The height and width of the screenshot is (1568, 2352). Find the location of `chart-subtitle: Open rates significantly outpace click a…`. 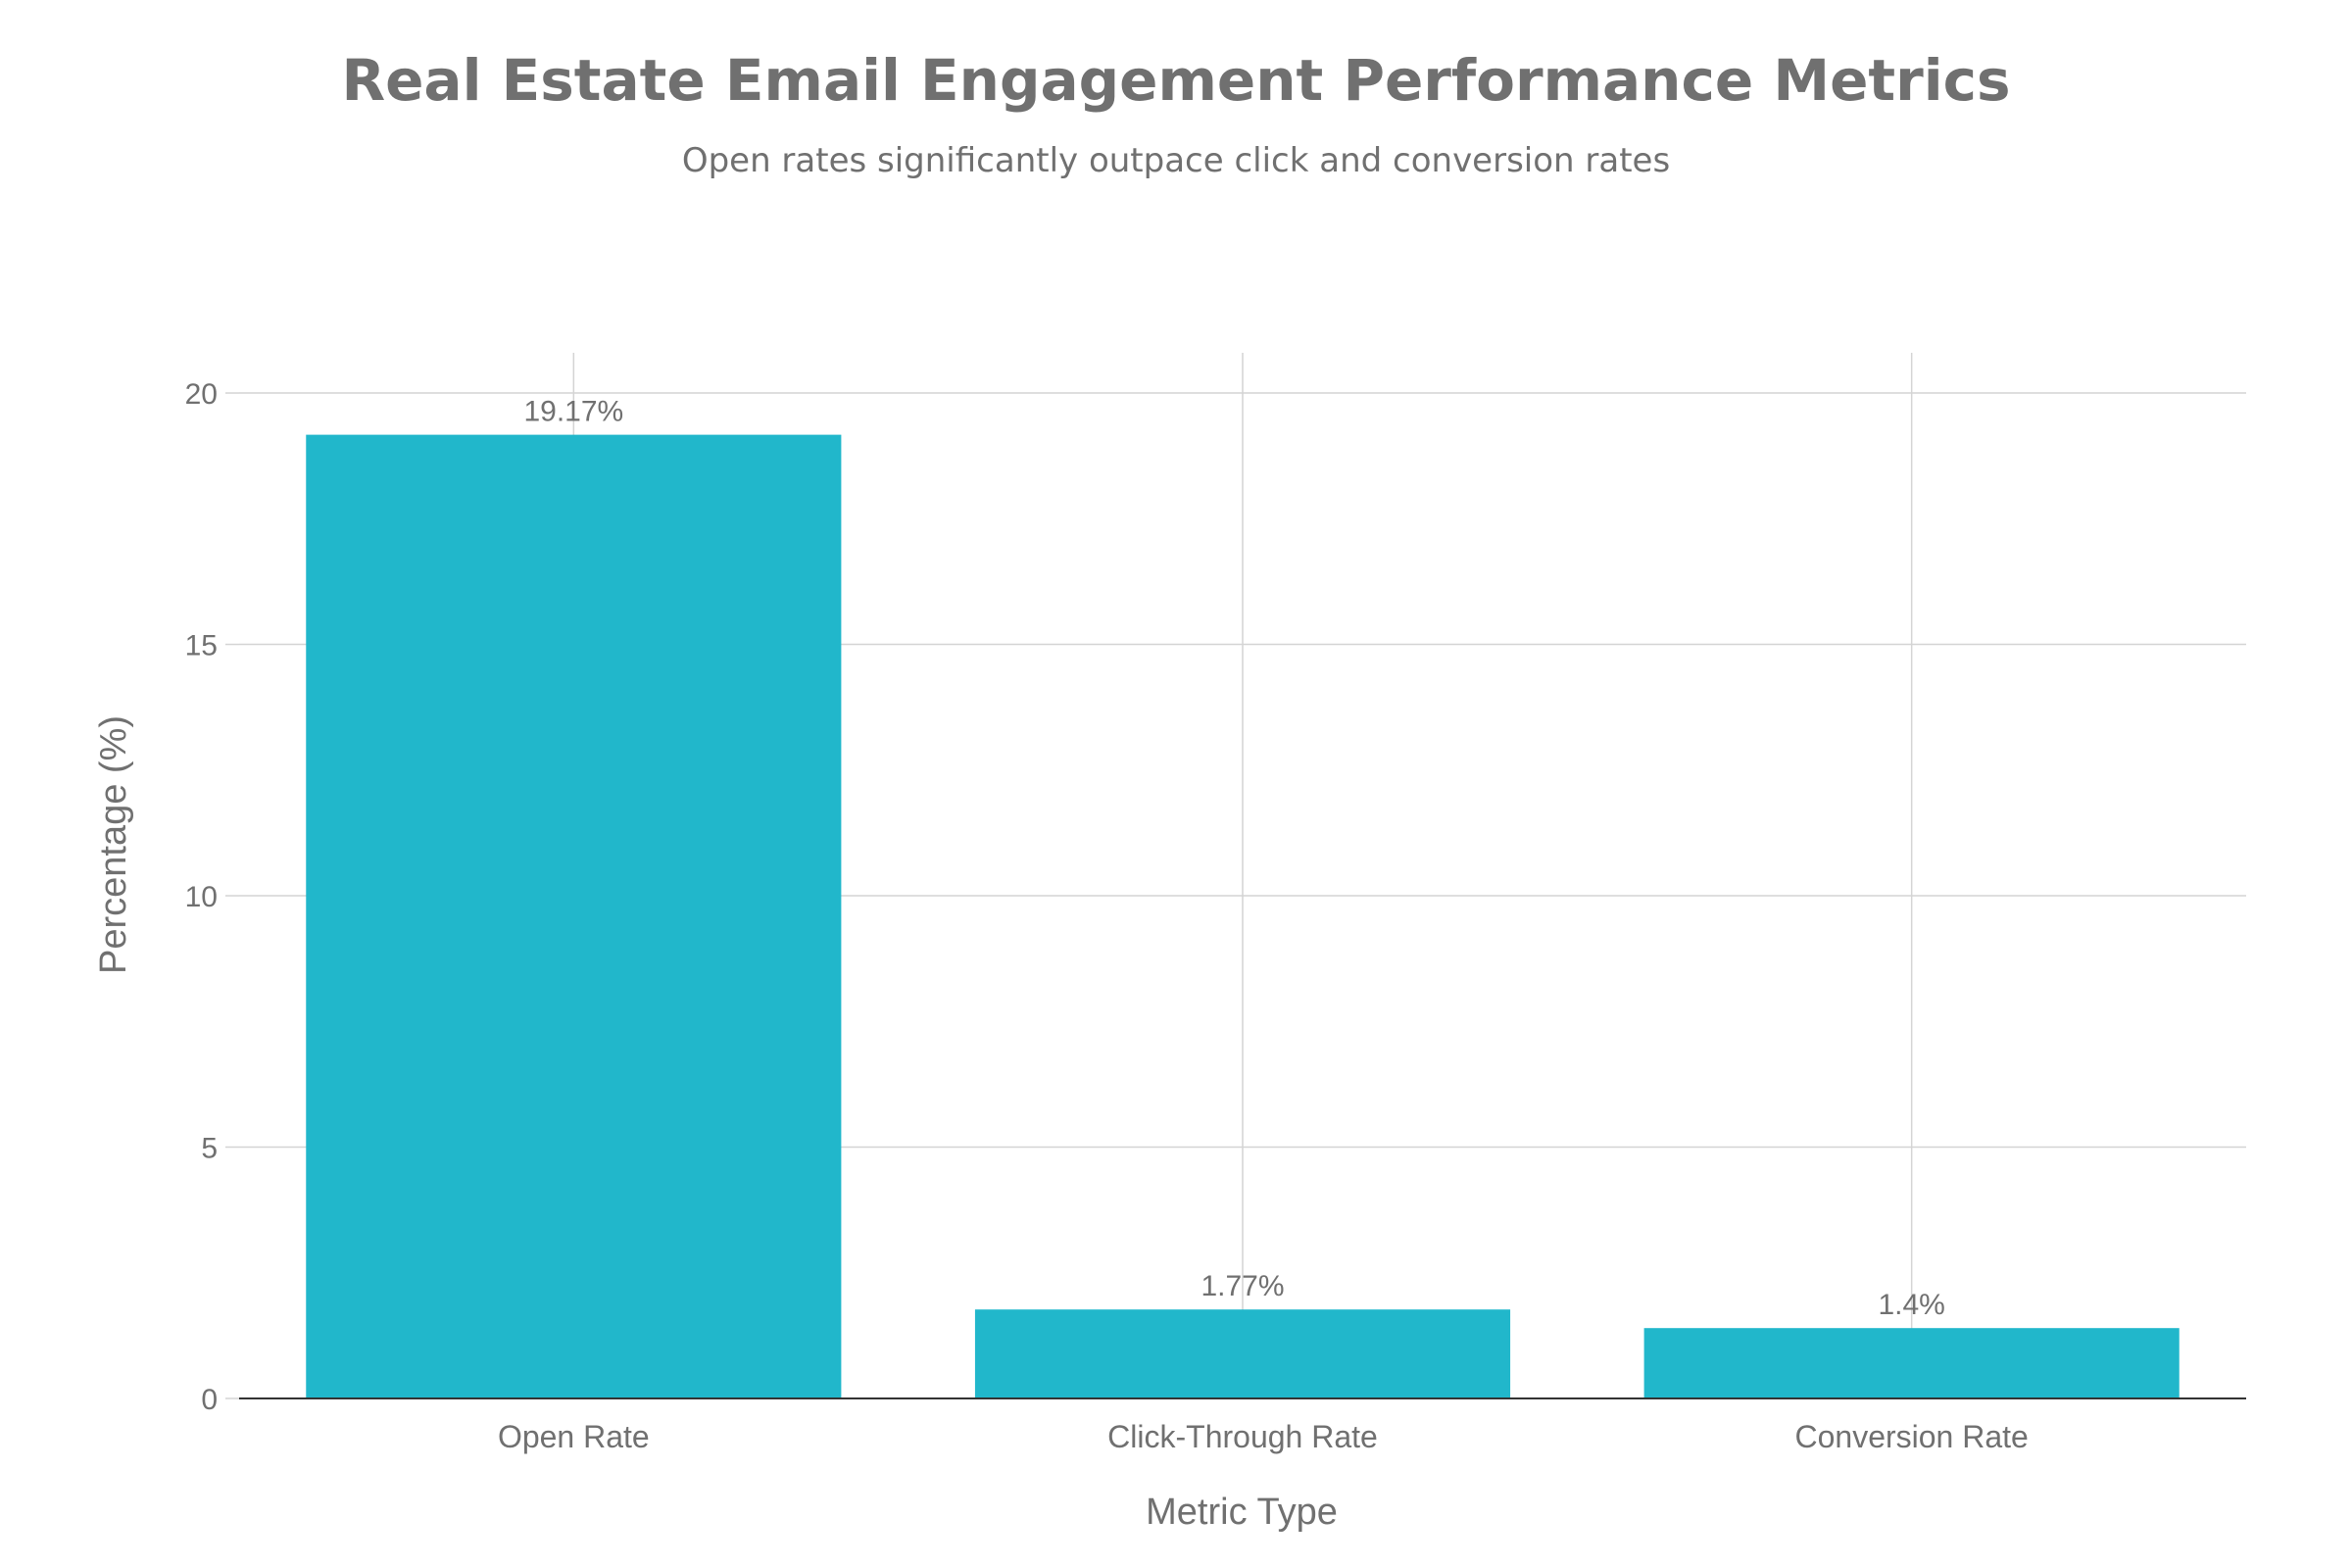

chart-subtitle: Open rates significantly outpace click a… is located at coordinates (1176, 160).